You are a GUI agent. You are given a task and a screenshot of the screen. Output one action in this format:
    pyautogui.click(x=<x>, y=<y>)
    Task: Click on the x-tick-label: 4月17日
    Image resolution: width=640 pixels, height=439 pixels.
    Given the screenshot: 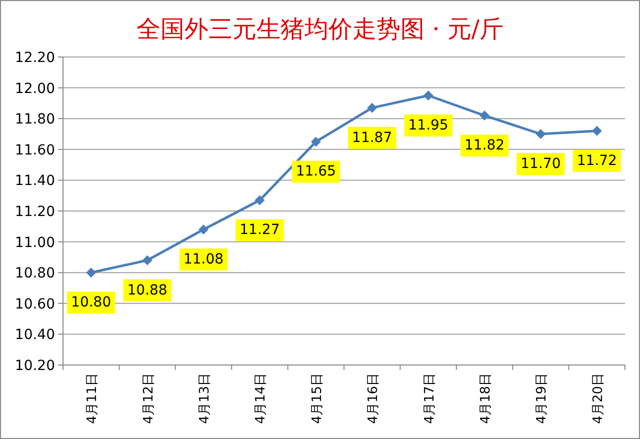 What is the action you would take?
    pyautogui.click(x=430, y=398)
    